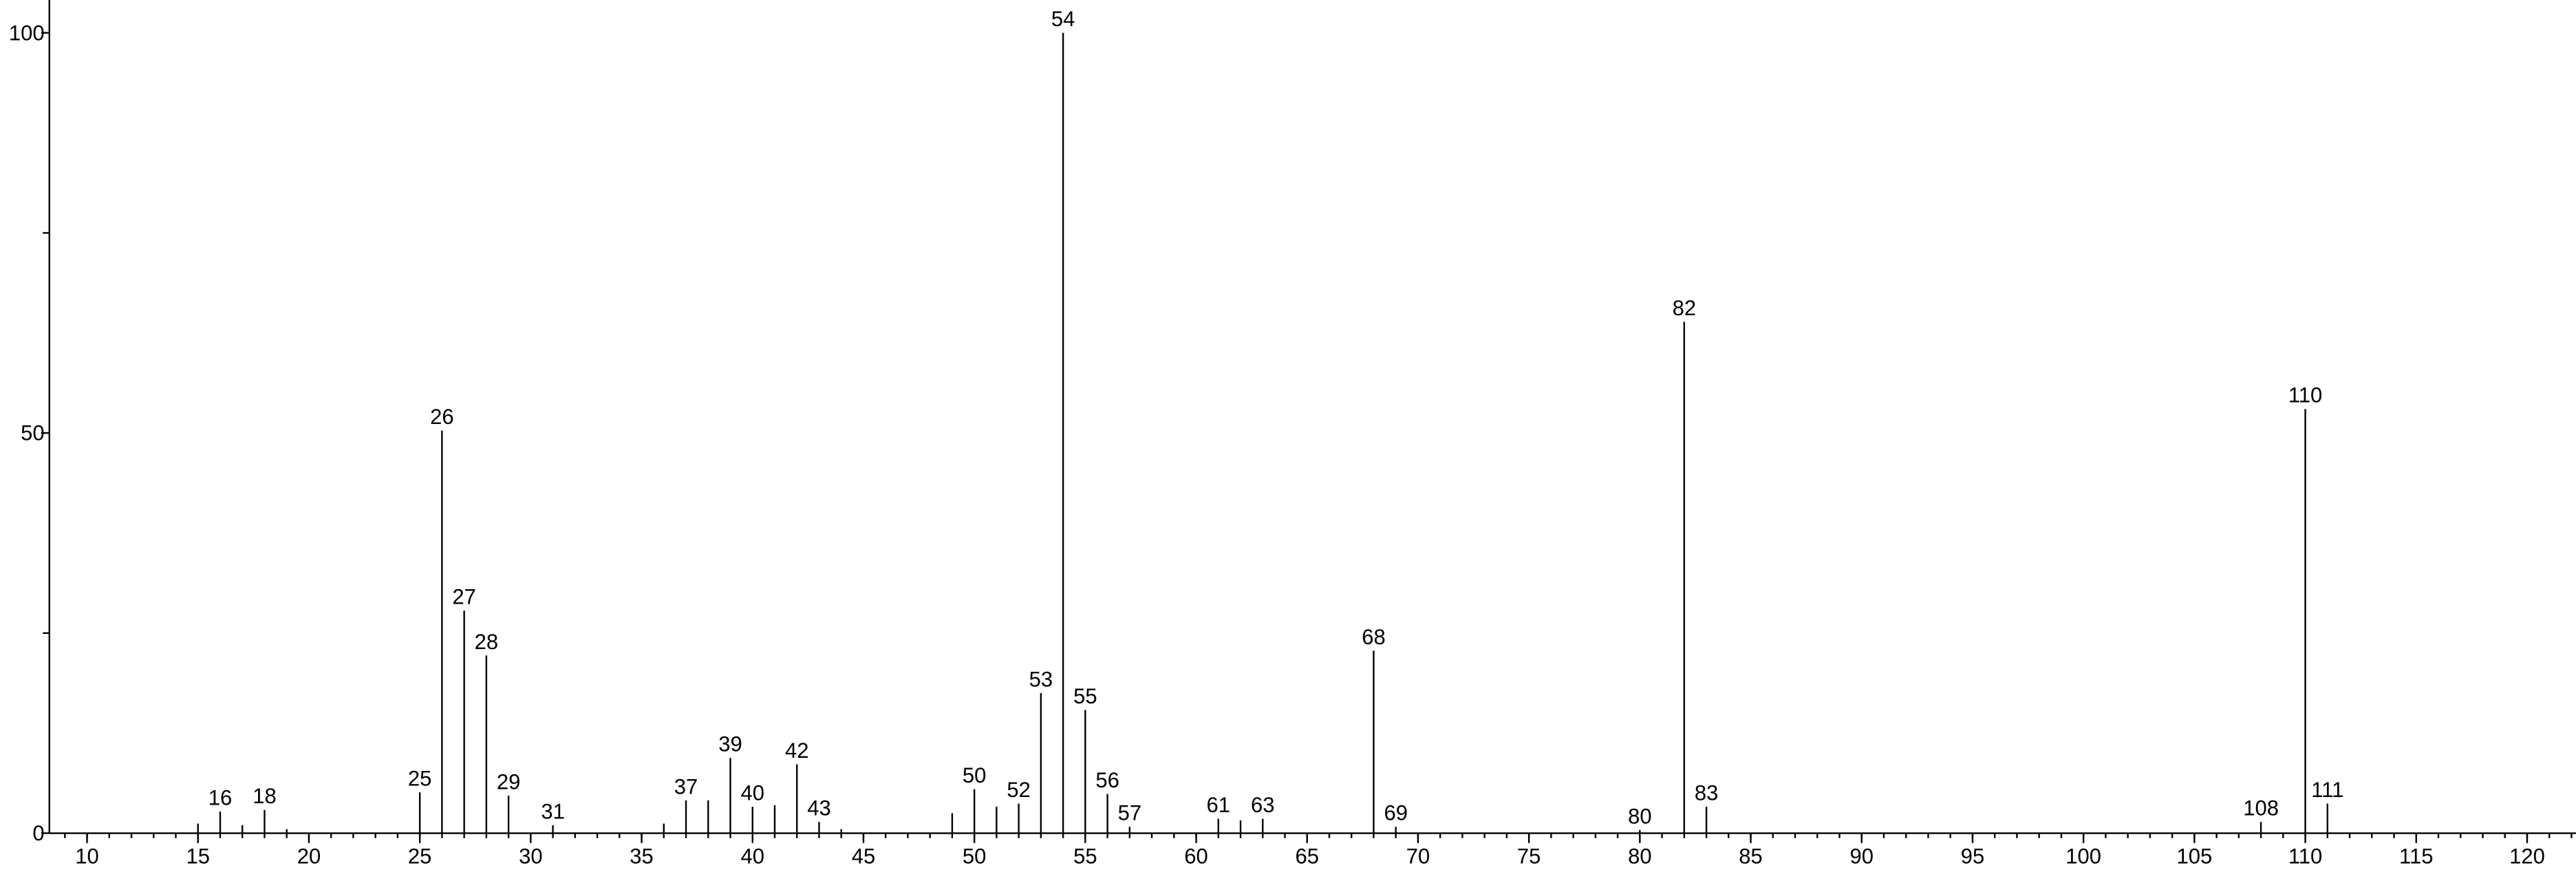  I want to click on peak-label: 28, so click(487, 642).